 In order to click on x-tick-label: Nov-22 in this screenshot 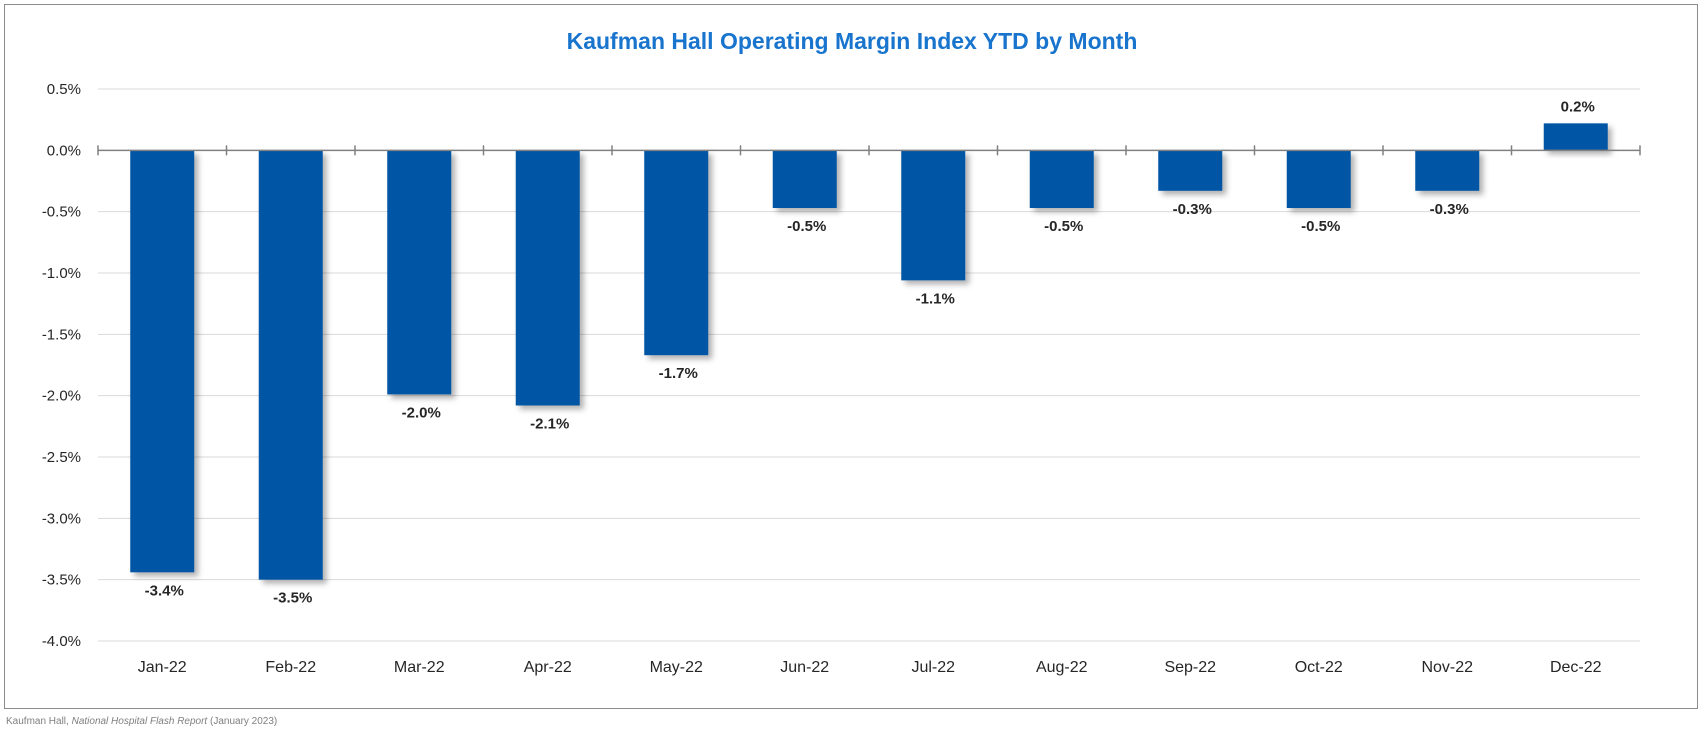, I will do `click(1447, 667)`.